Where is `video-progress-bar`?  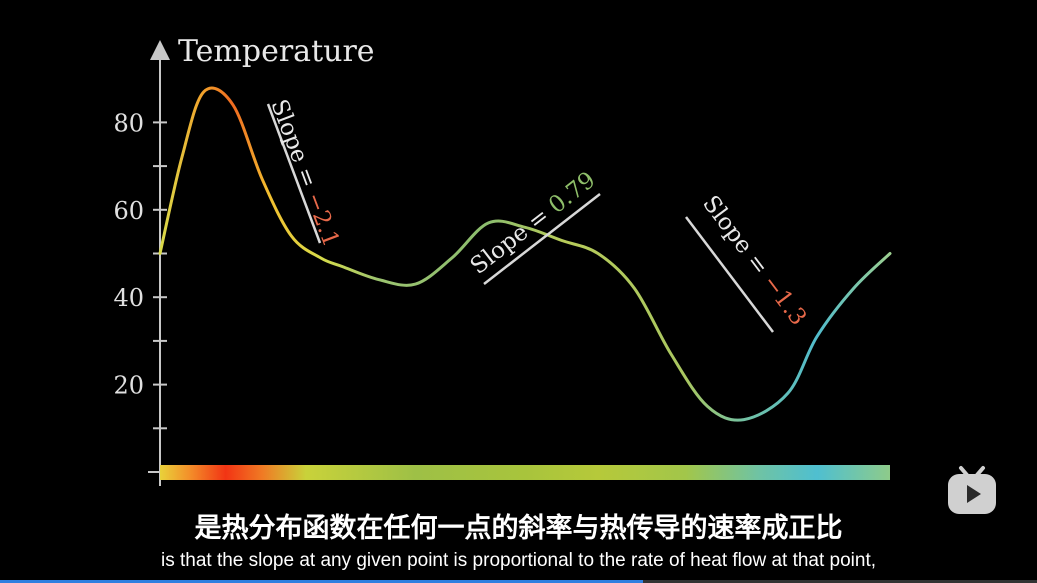
video-progress-bar is located at coordinates (518, 581).